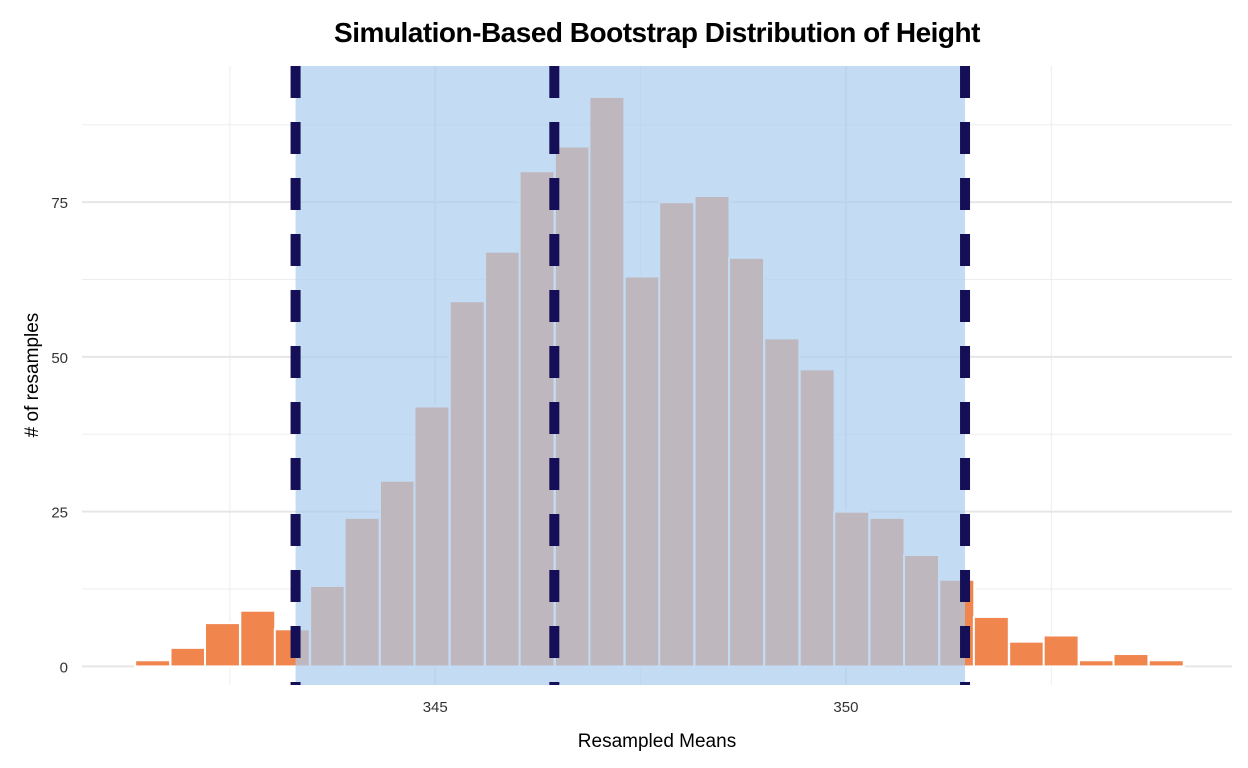 This screenshot has width=1248, height=768. What do you see at coordinates (59, 435) in the screenshot?
I see `y-tick-labels: 0 25 50 75` at bounding box center [59, 435].